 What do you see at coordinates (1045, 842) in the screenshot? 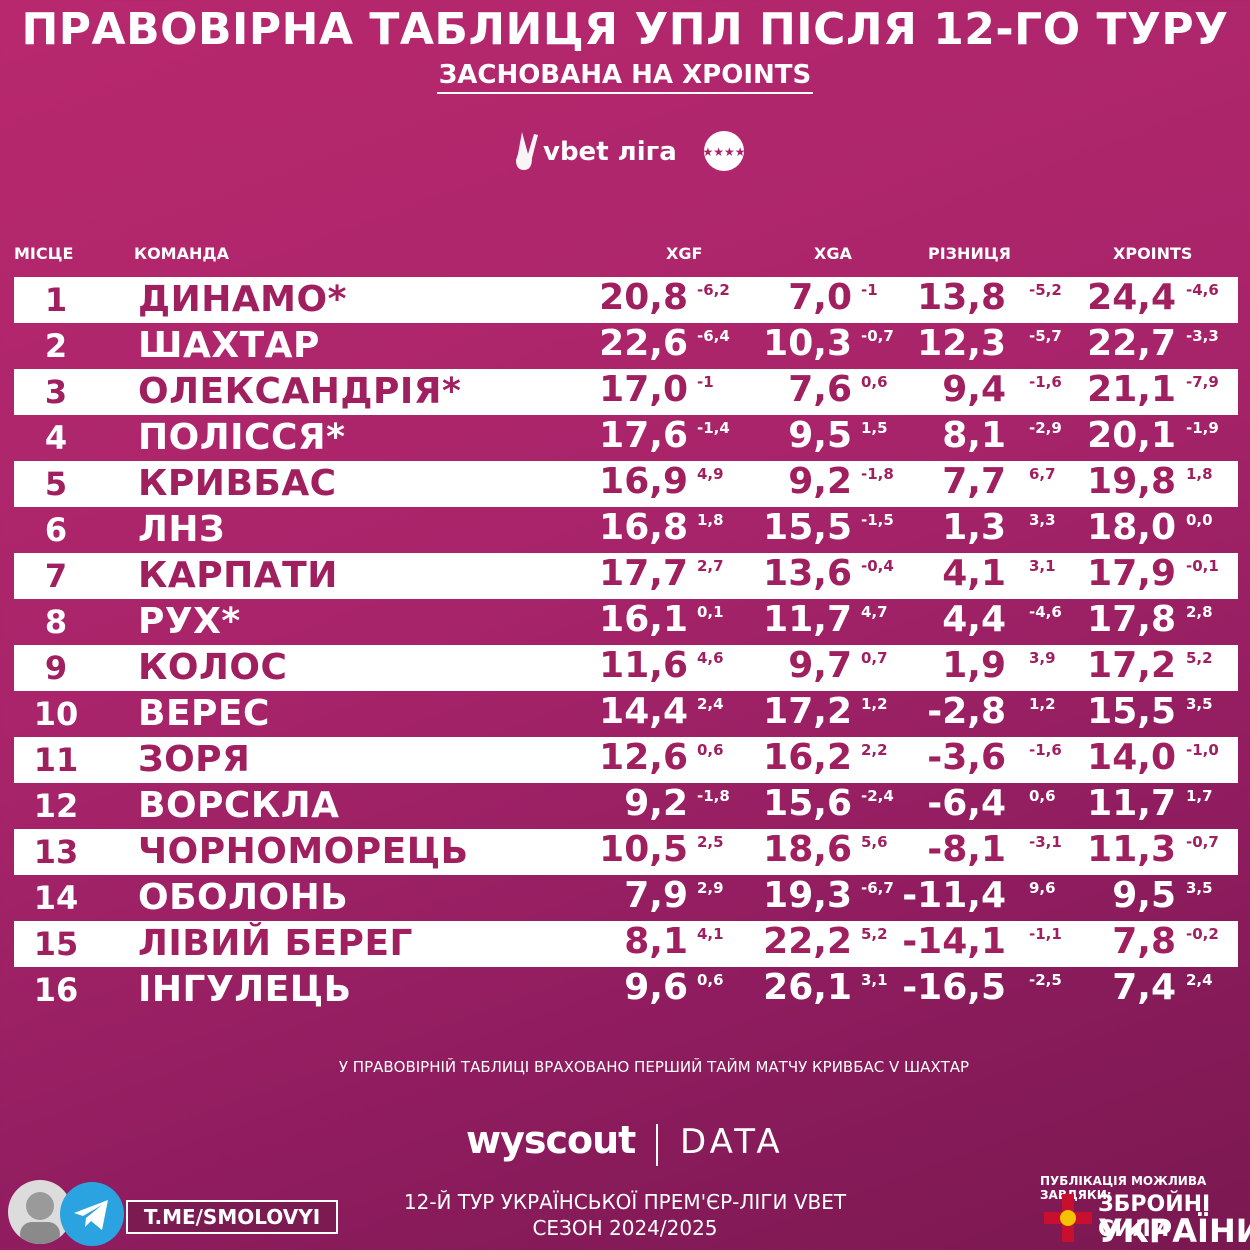
I see `row-diff-change: -3,1` at bounding box center [1045, 842].